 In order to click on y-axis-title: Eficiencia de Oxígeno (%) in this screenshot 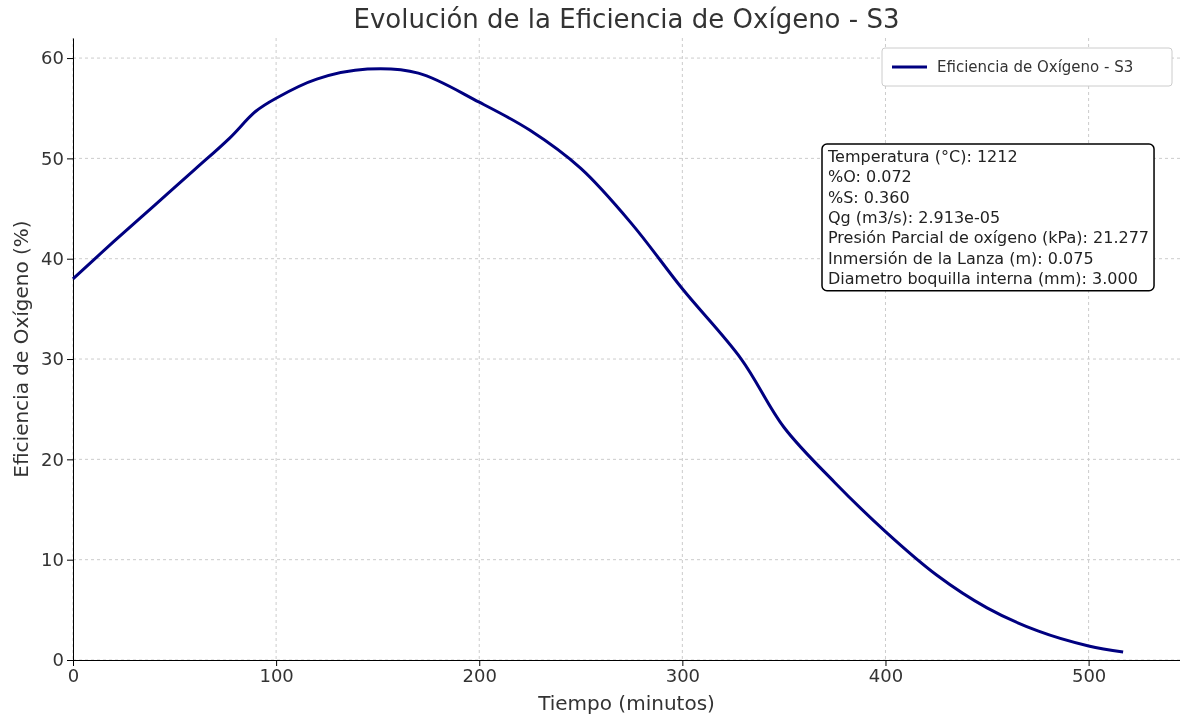, I will do `click(21, 349)`.